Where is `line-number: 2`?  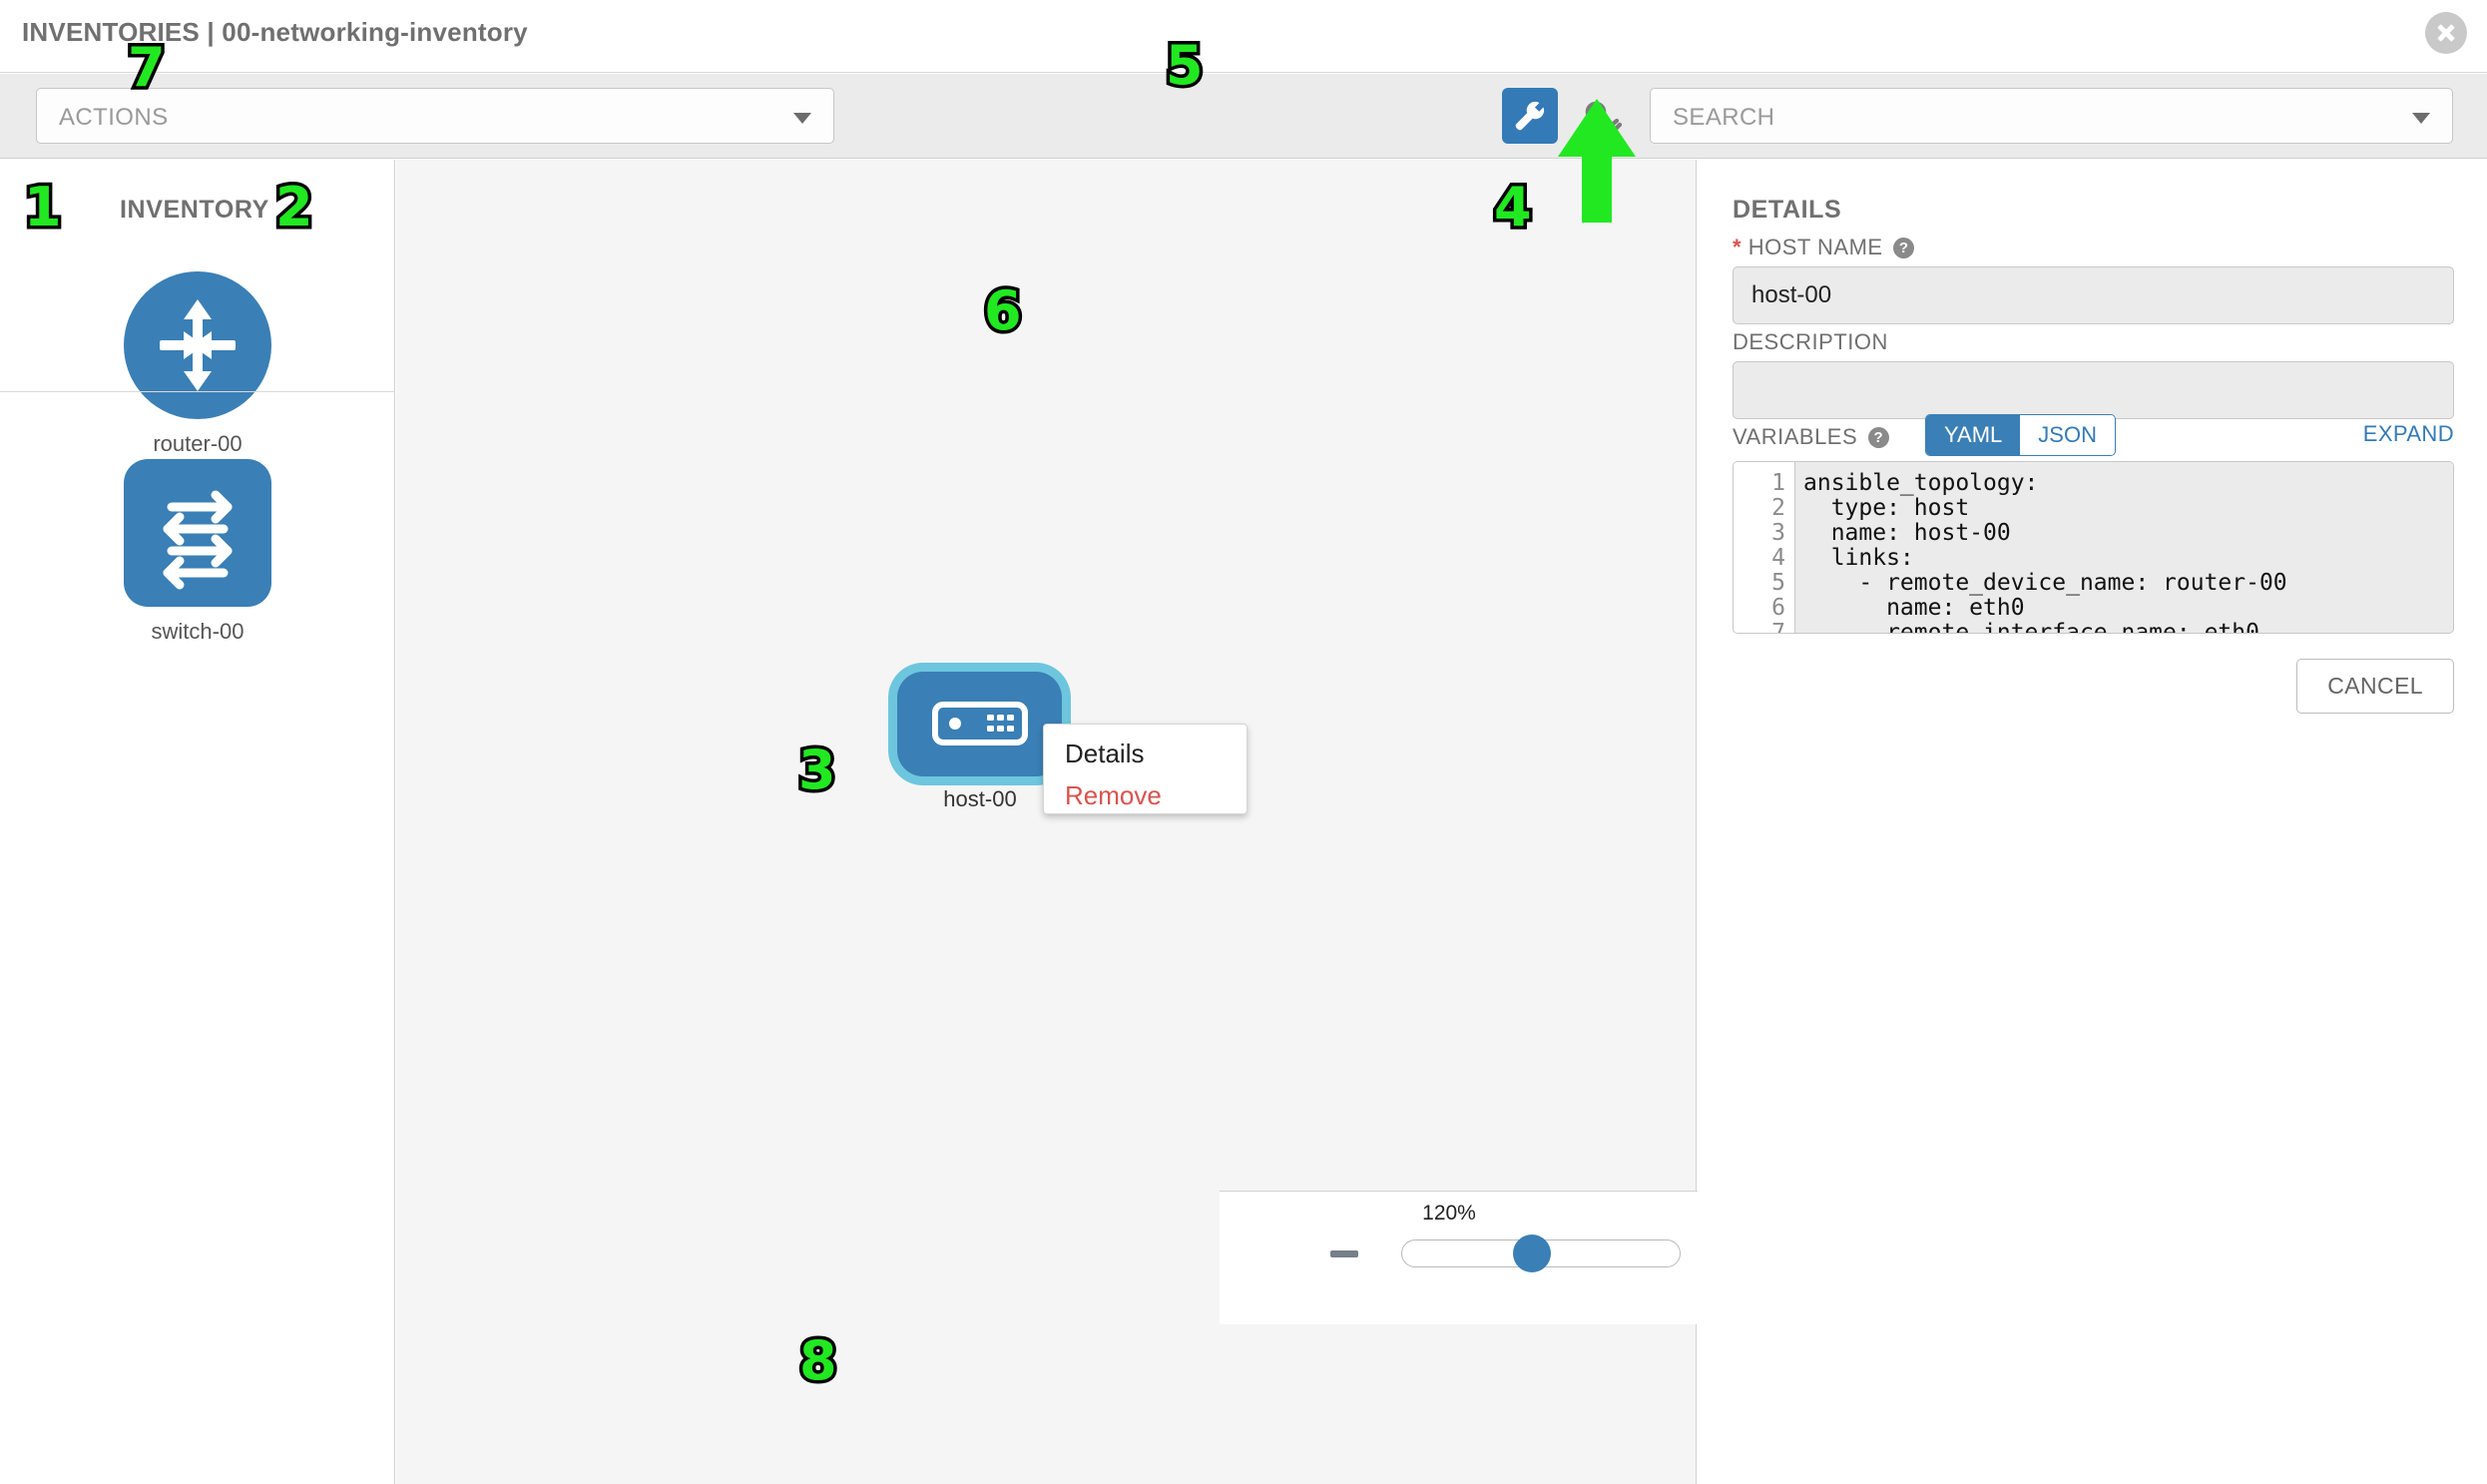 line-number: 2 is located at coordinates (1778, 508).